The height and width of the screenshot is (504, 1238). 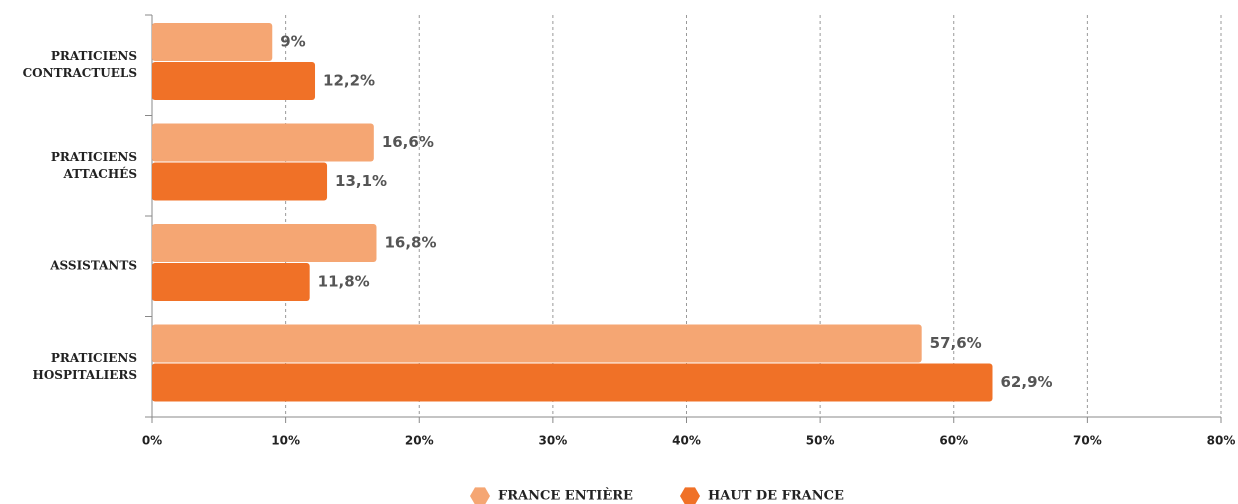 I want to click on x-tick-label: 70%, so click(x=1087, y=441).